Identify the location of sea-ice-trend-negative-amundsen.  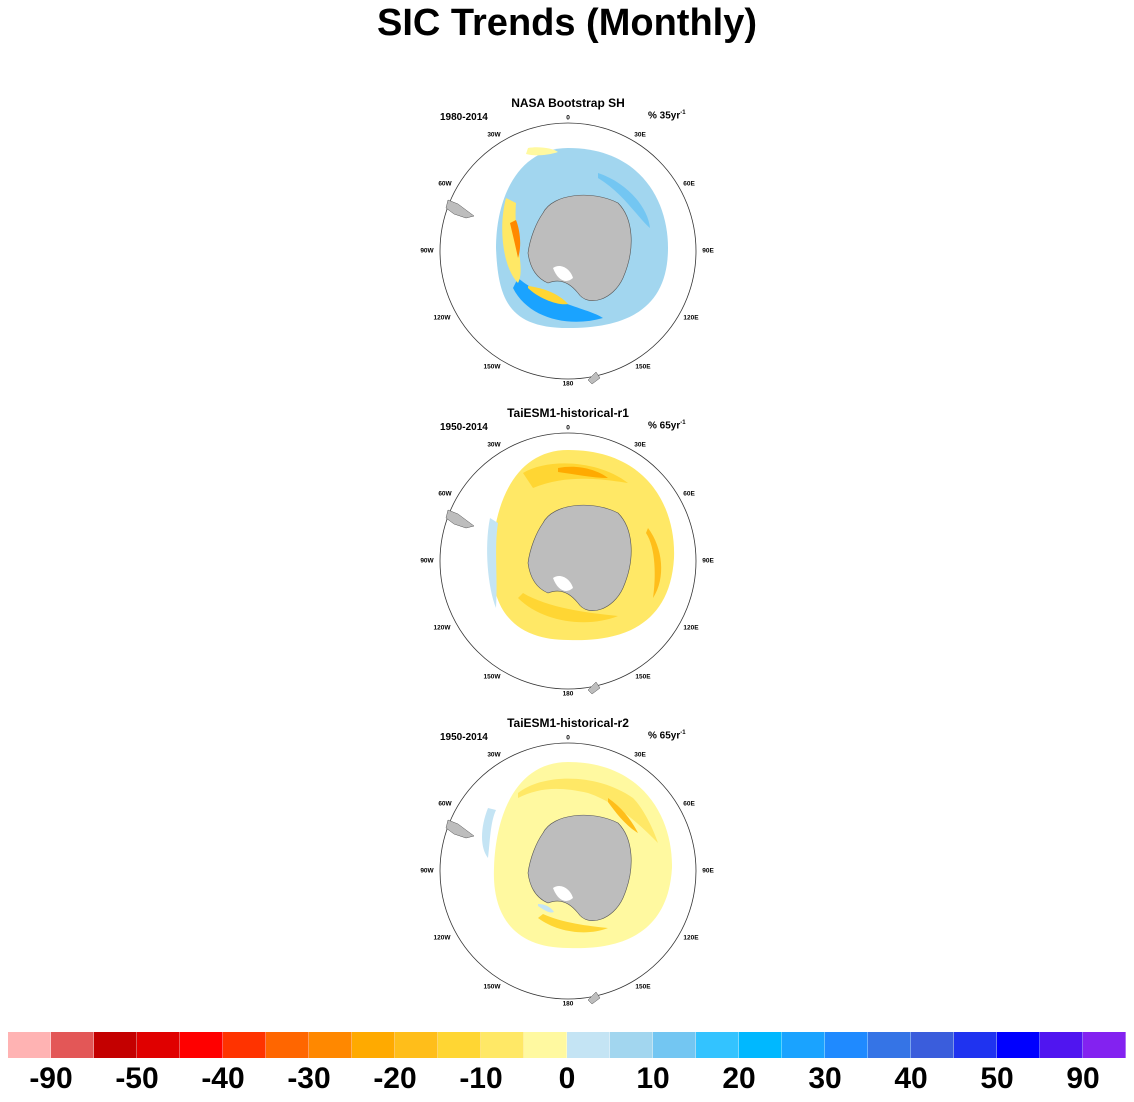
(548, 295).